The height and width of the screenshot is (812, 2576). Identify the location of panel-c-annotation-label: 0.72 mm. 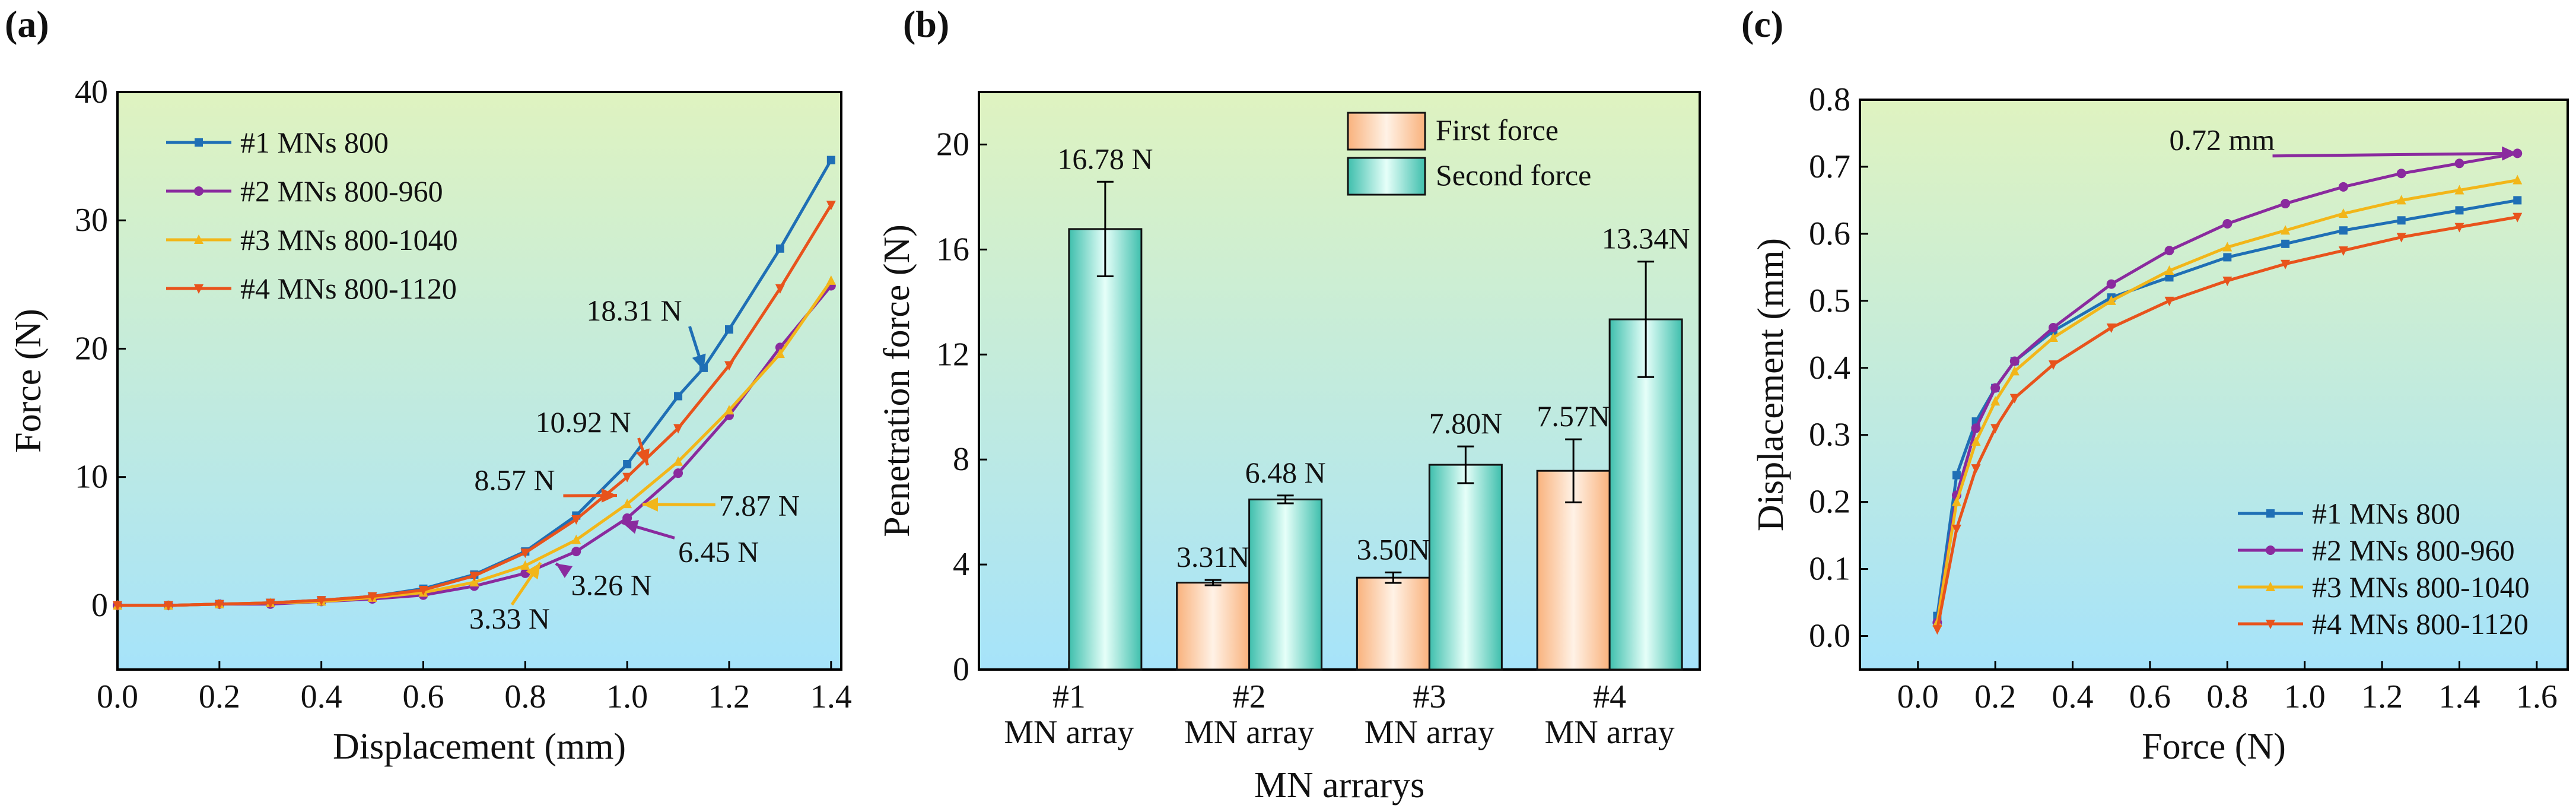
(2222, 140).